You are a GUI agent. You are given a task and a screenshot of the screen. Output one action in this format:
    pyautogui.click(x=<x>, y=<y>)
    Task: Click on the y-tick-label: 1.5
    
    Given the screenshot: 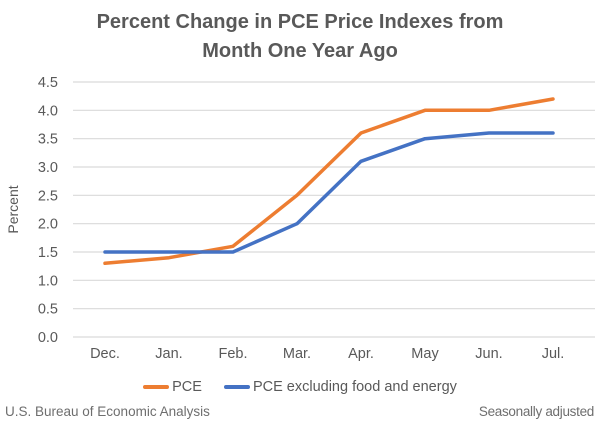 What is the action you would take?
    pyautogui.click(x=48, y=253)
    